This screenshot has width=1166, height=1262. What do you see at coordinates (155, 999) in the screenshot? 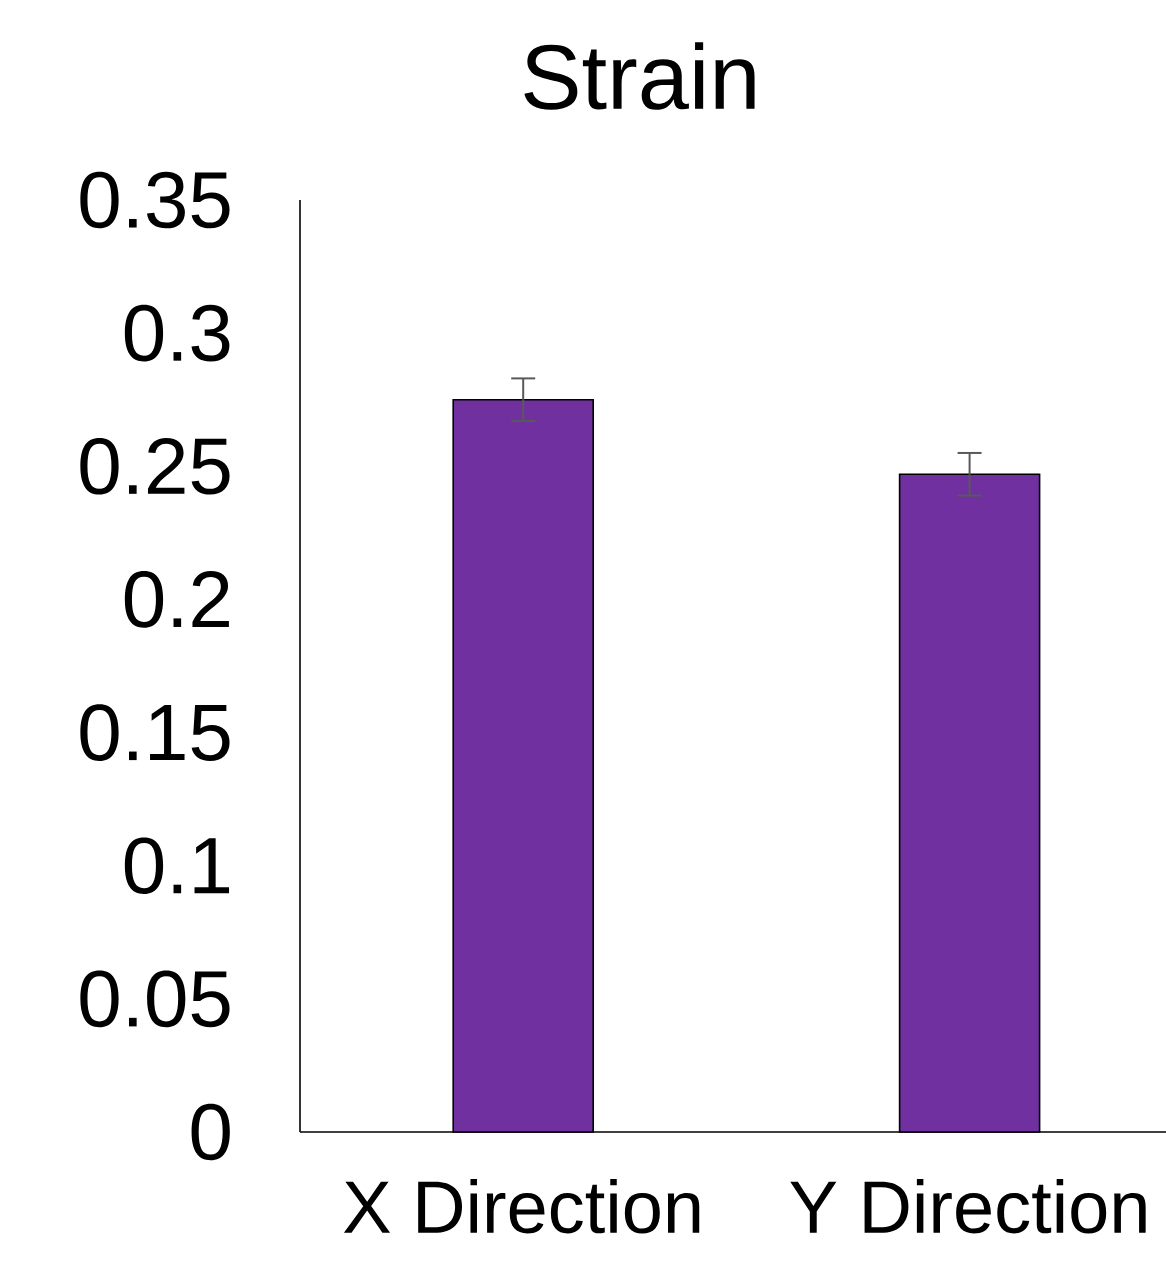
I see `y-tick-label: 0.05` at bounding box center [155, 999].